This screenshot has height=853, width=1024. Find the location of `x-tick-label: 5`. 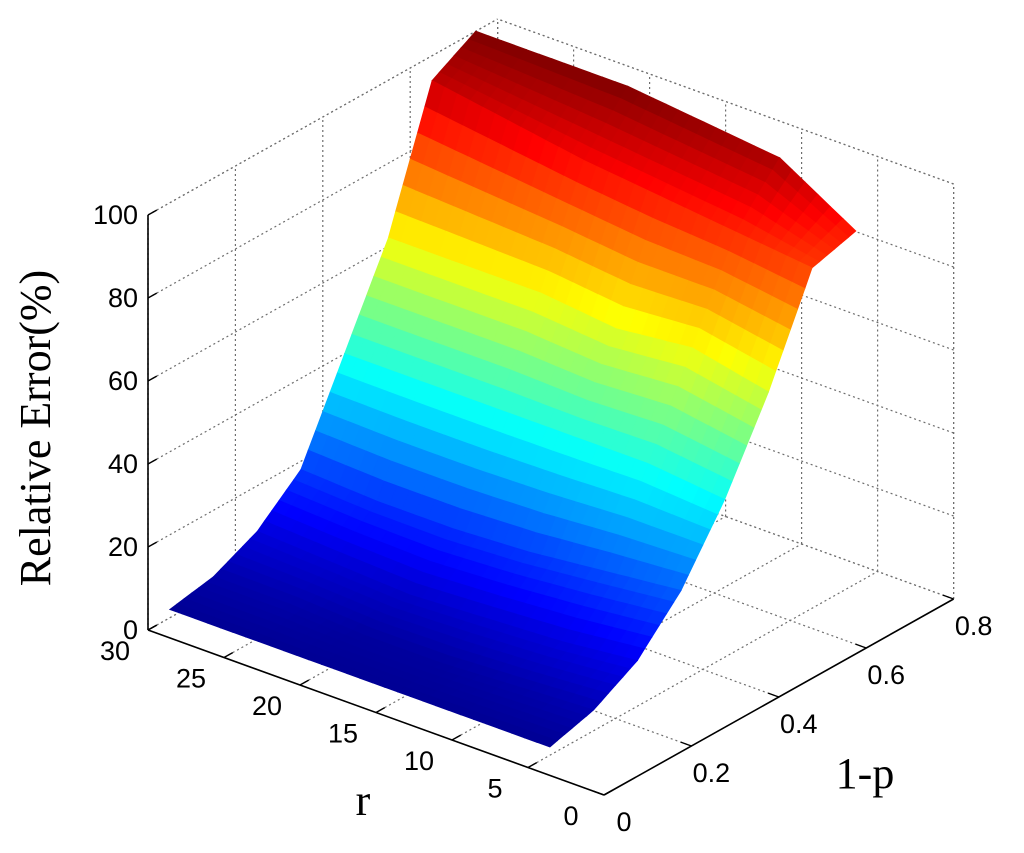

x-tick-label: 5 is located at coordinates (494, 789).